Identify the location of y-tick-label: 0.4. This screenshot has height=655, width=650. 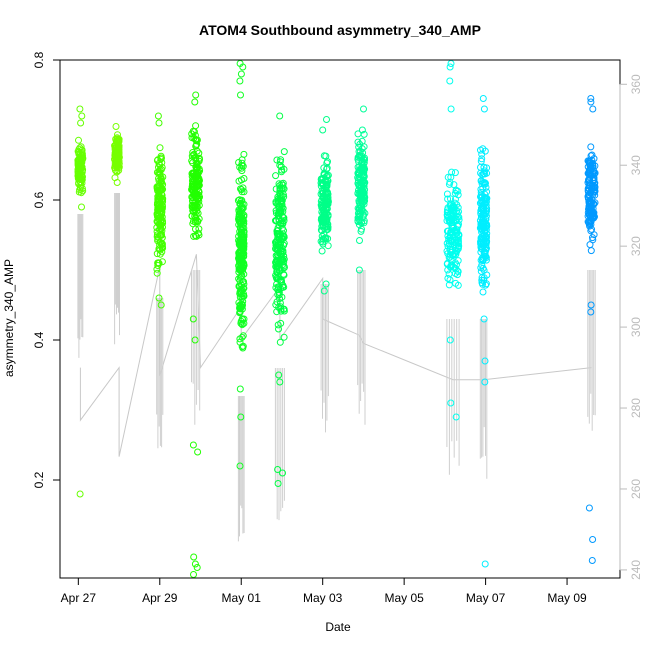
(39, 339).